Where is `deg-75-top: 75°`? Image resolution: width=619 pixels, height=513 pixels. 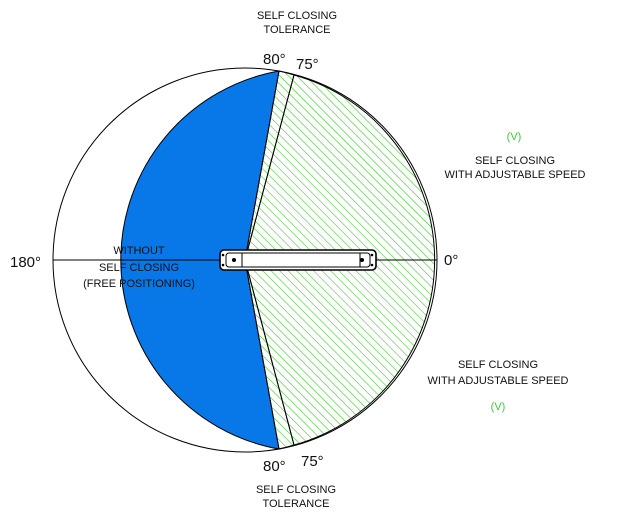
deg-75-top: 75° is located at coordinates (307, 64).